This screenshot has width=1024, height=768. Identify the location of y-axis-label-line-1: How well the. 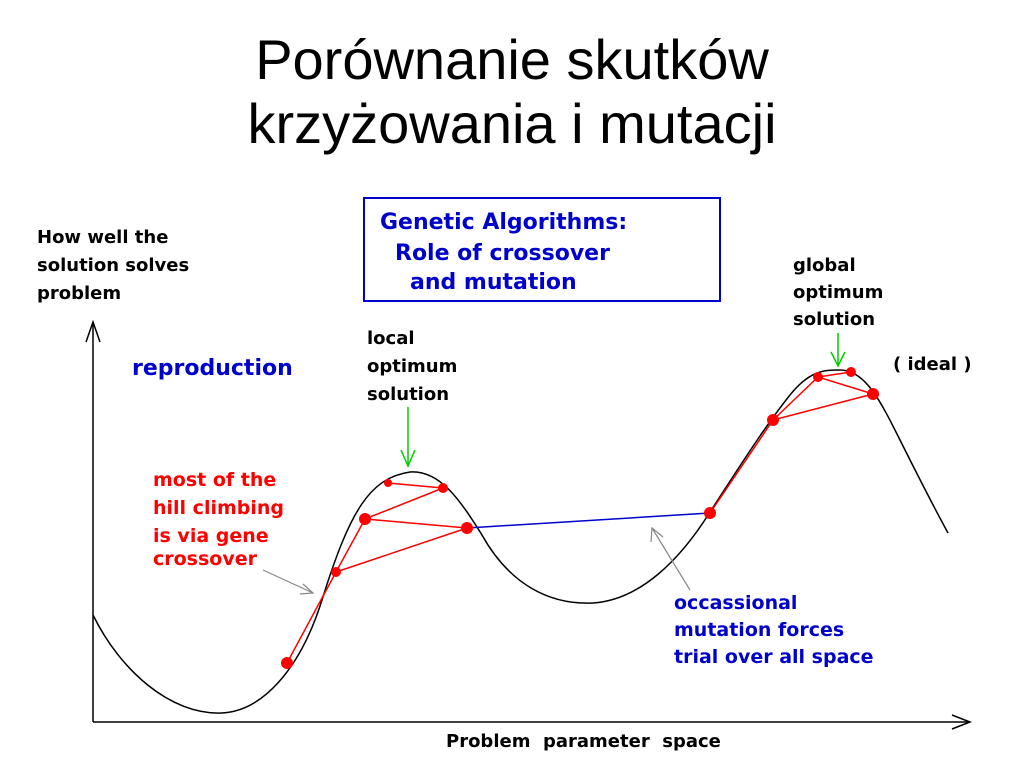
(102, 237).